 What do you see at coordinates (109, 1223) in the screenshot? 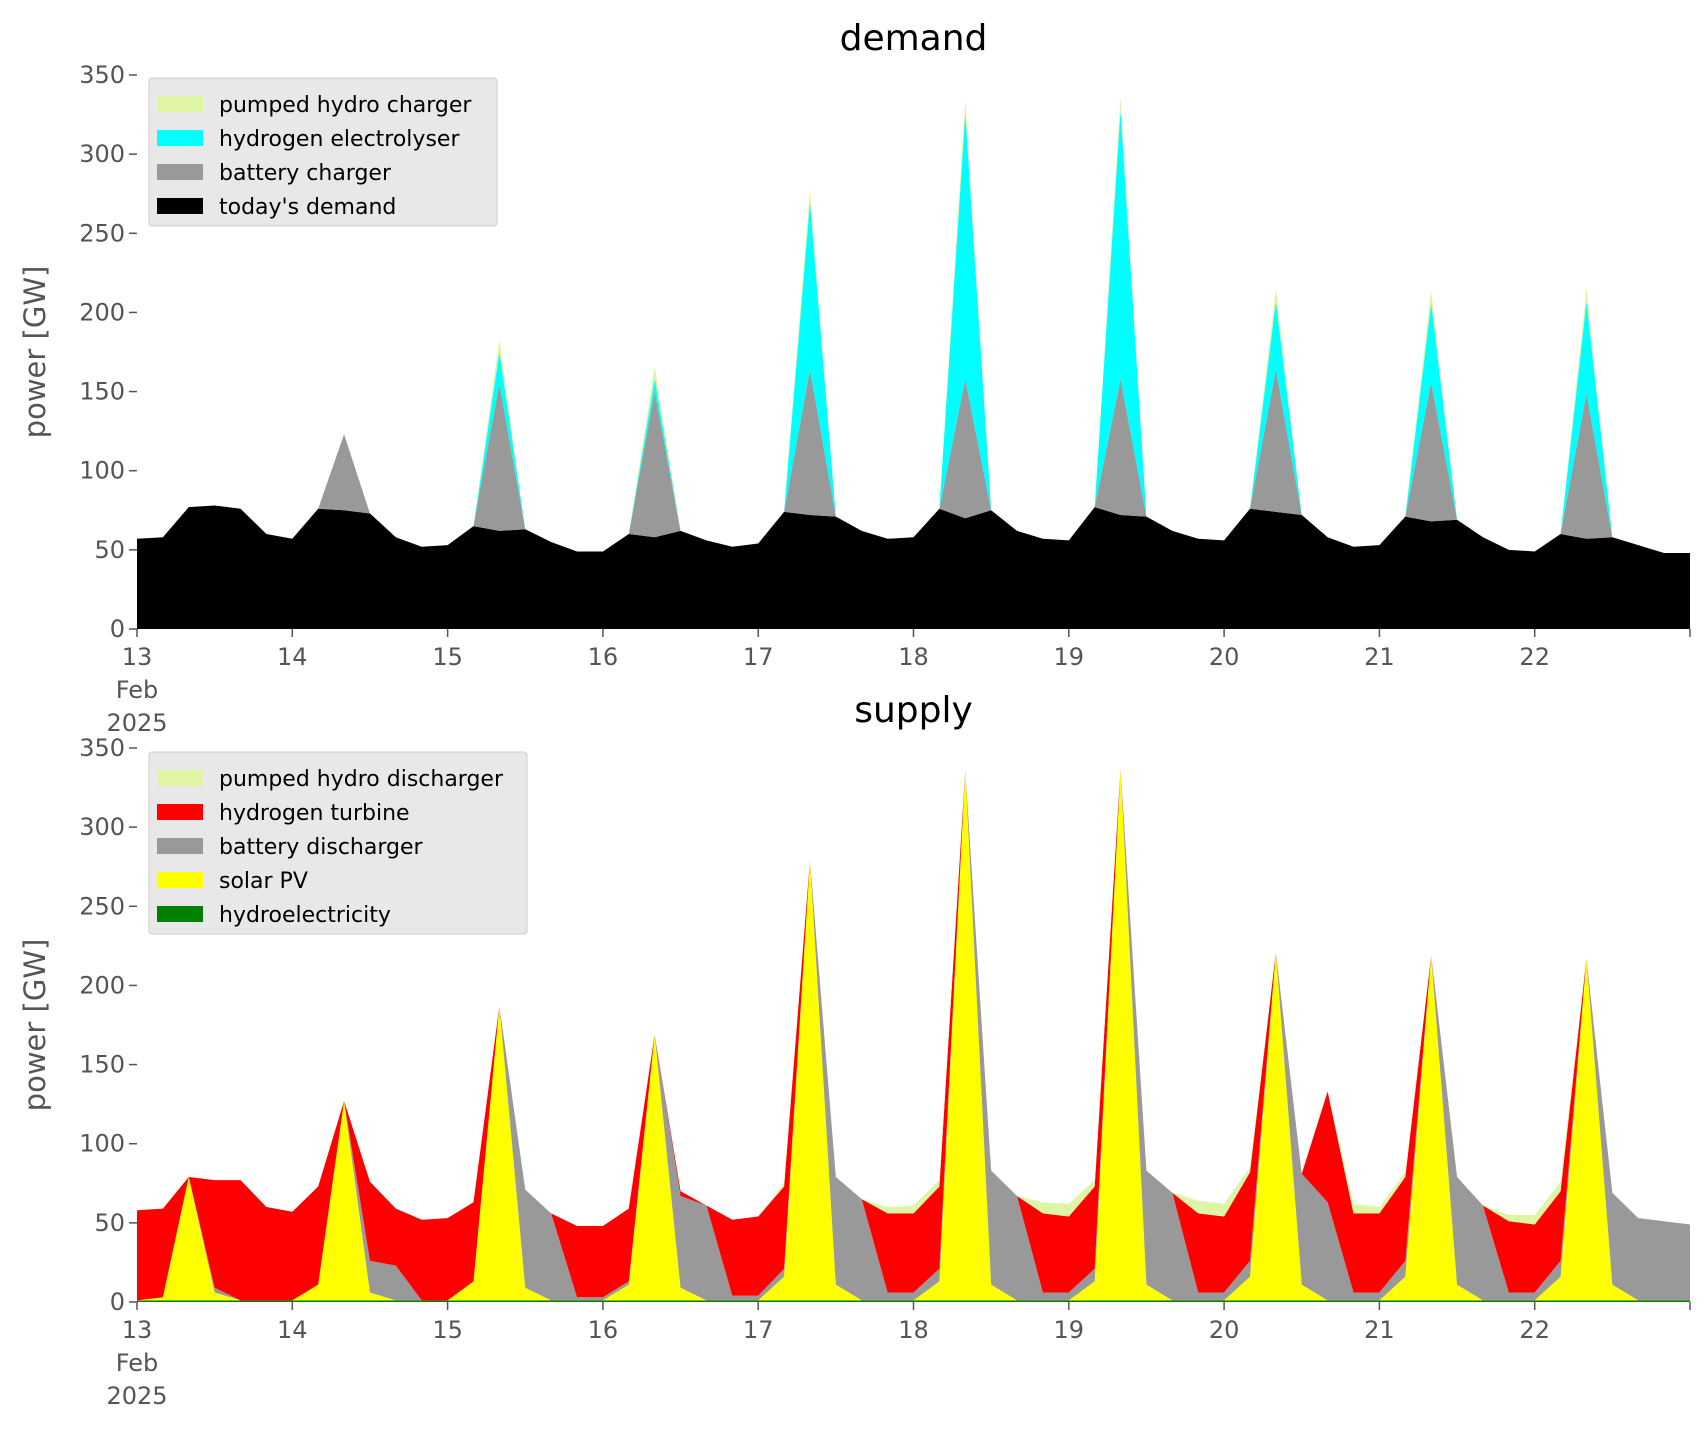
I see `supply-y-tick-label: 50` at bounding box center [109, 1223].